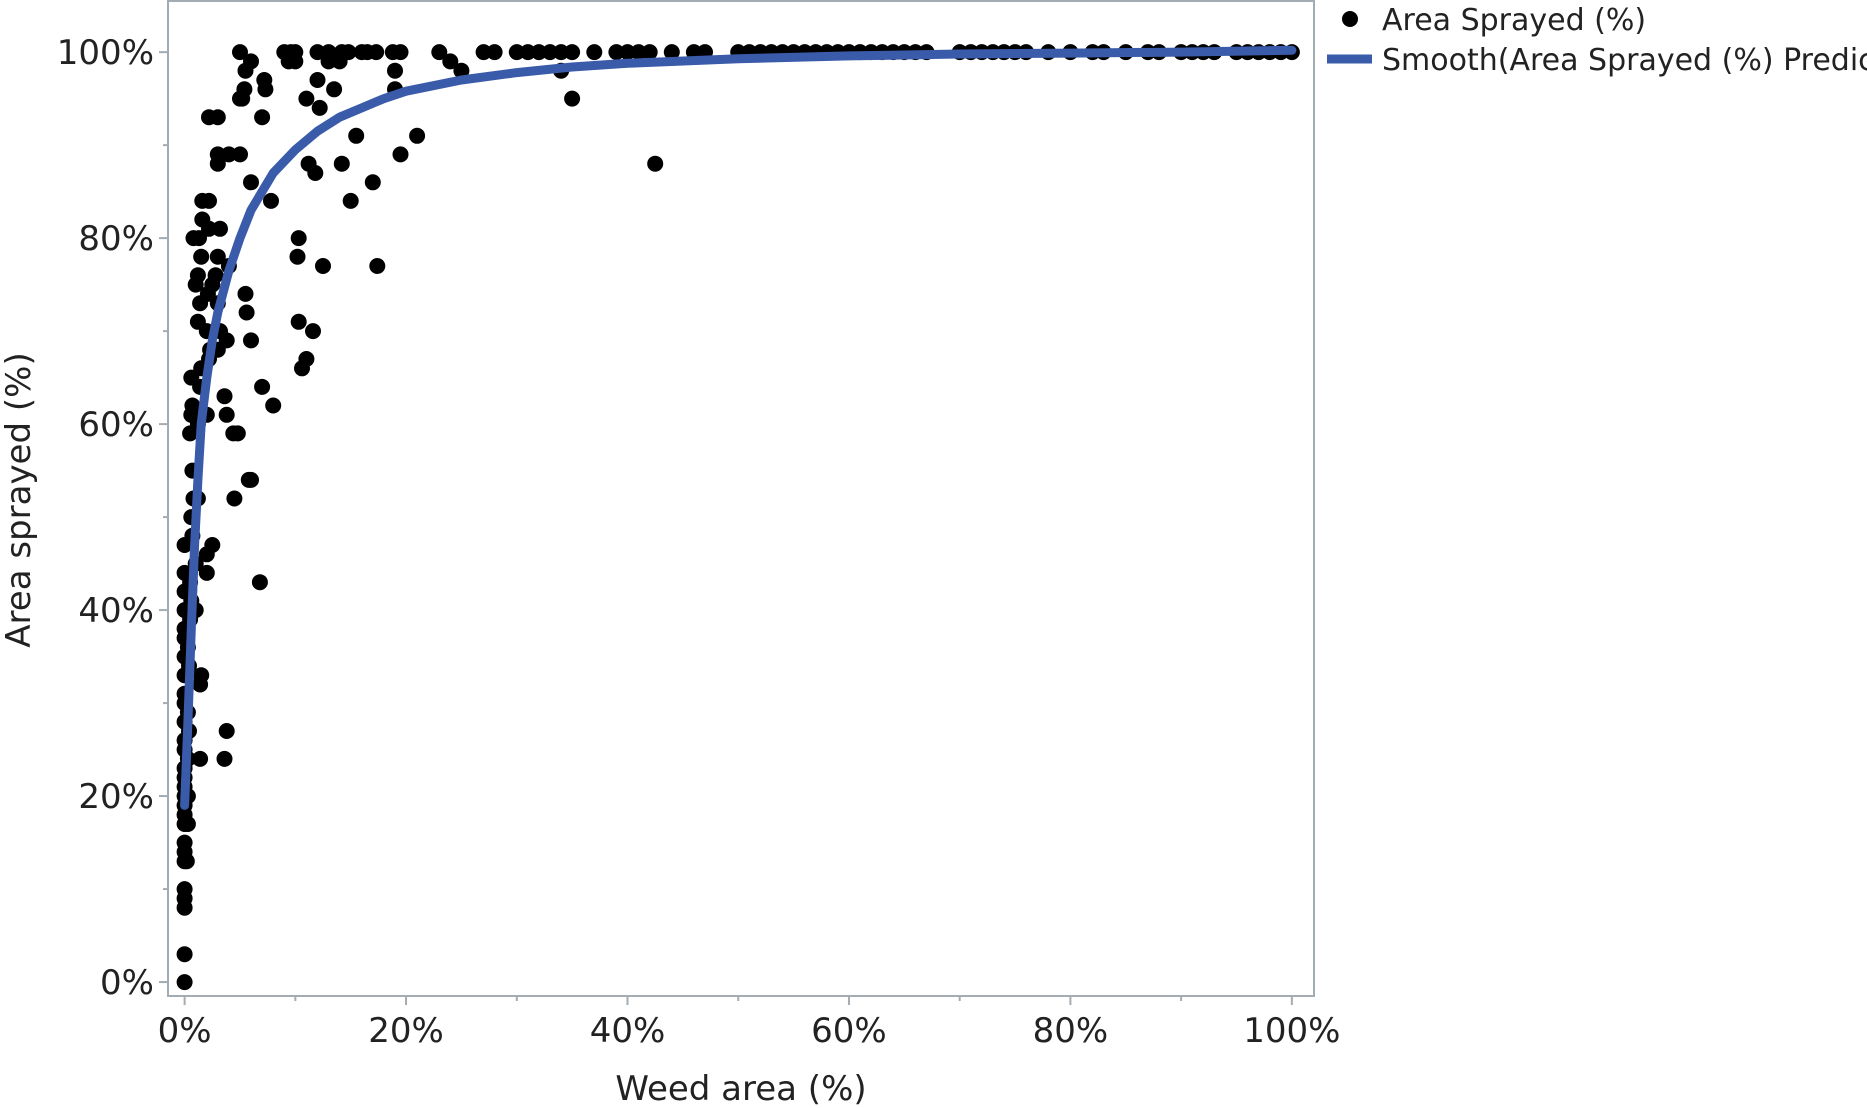 Image resolution: width=1867 pixels, height=1108 pixels. Describe the element at coordinates (1291, 1031) in the screenshot. I see `x-tick-label: 100%` at that location.